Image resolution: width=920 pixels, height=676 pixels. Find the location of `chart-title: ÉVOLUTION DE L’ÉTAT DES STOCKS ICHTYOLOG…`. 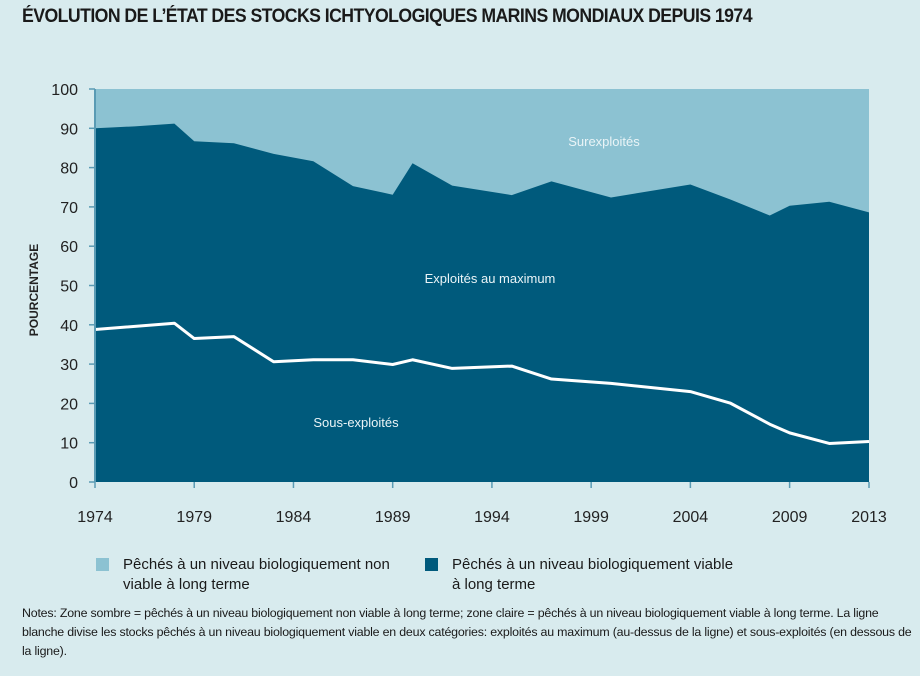

chart-title: ÉVOLUTION DE L’ÉTAT DES STOCKS ICHTYOLOG… is located at coordinates (387, 16).